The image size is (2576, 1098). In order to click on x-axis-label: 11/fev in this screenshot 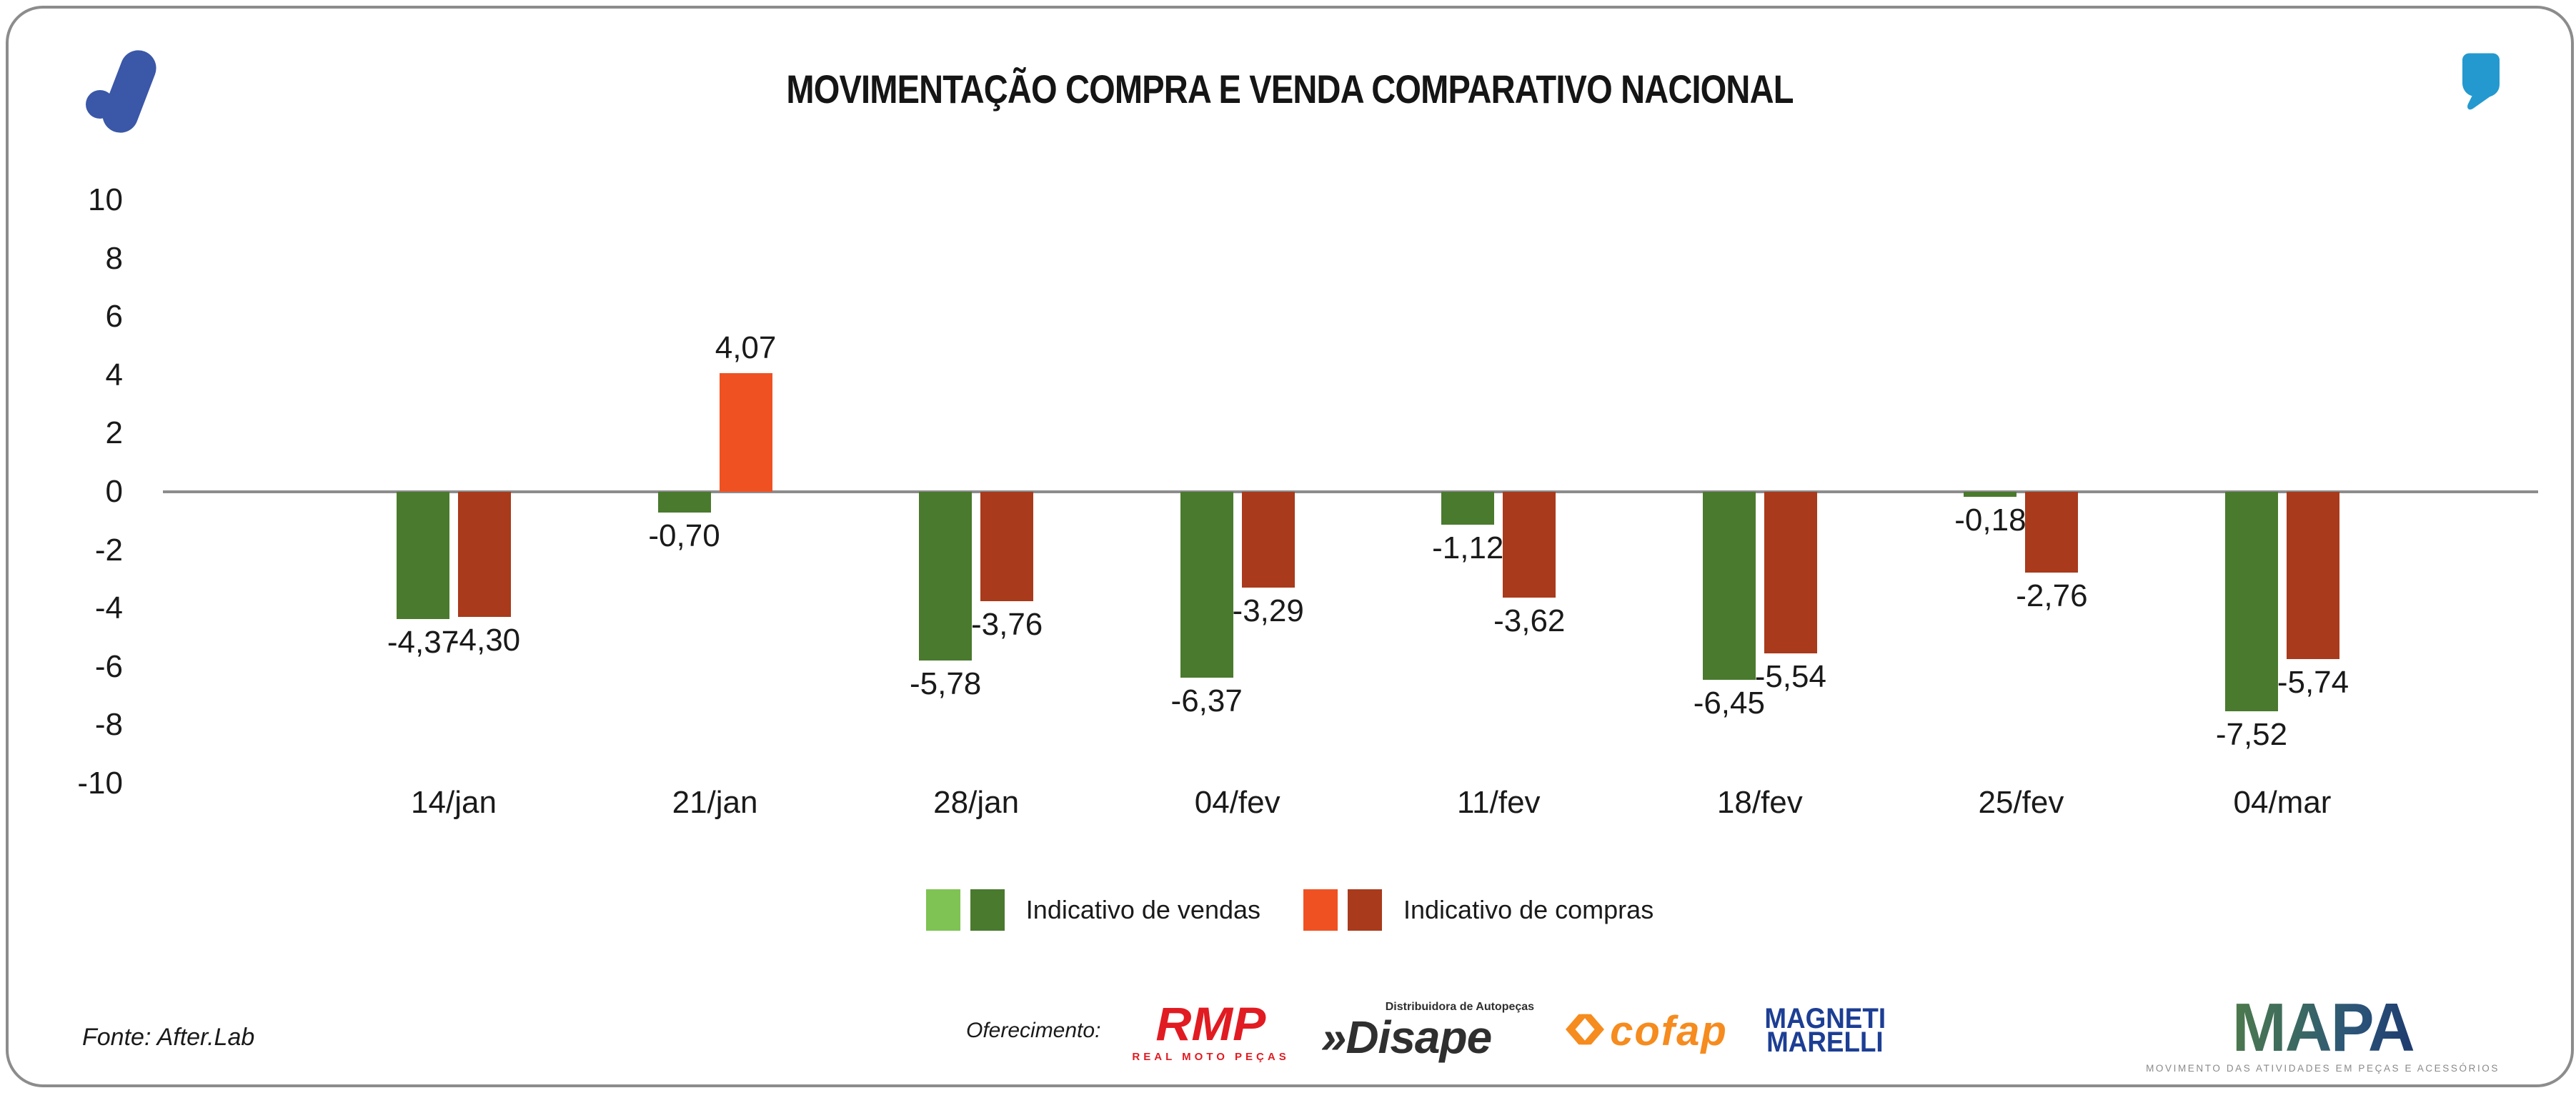, I will do `click(1498, 802)`.